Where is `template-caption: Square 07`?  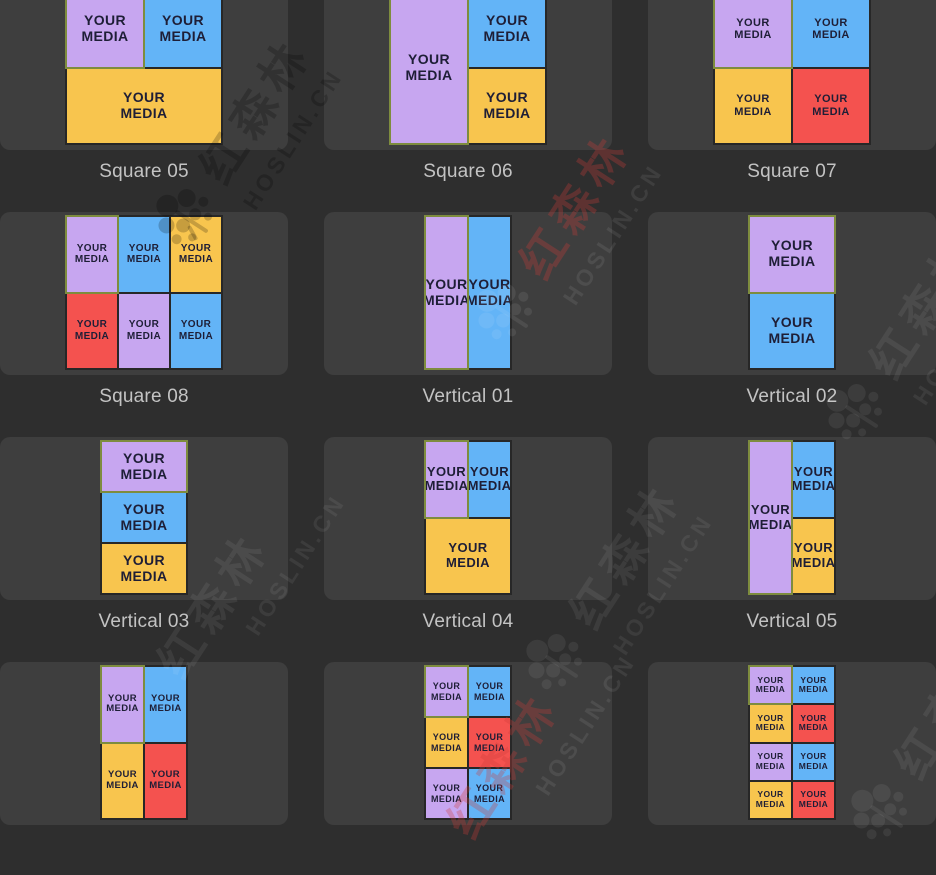
template-caption: Square 07 is located at coordinates (792, 171).